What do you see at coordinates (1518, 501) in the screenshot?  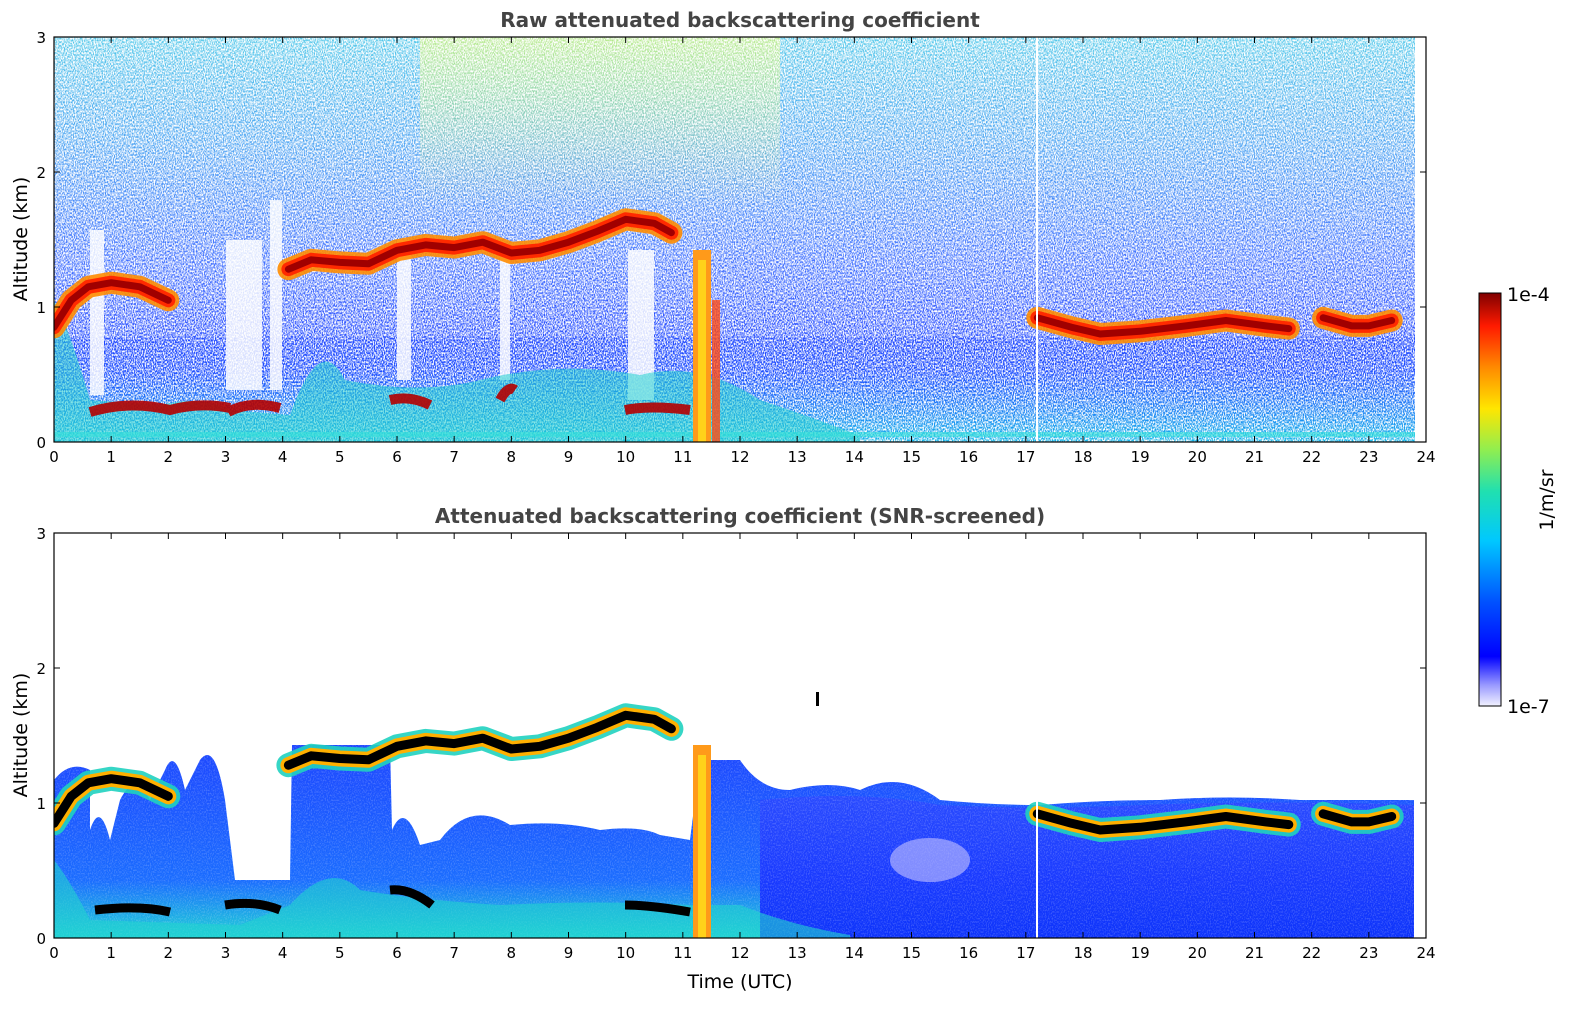 I see `colorbar: 1e-4 1e-7 1/m/sr` at bounding box center [1518, 501].